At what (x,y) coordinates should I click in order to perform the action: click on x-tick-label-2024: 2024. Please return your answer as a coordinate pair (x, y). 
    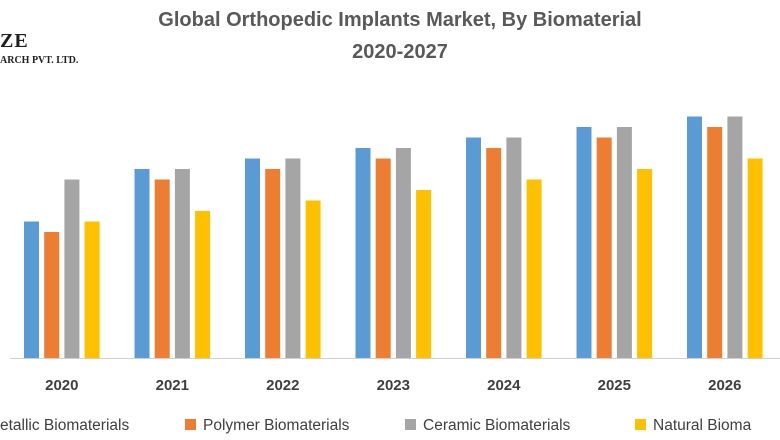
    Looking at the image, I should click on (504, 385).